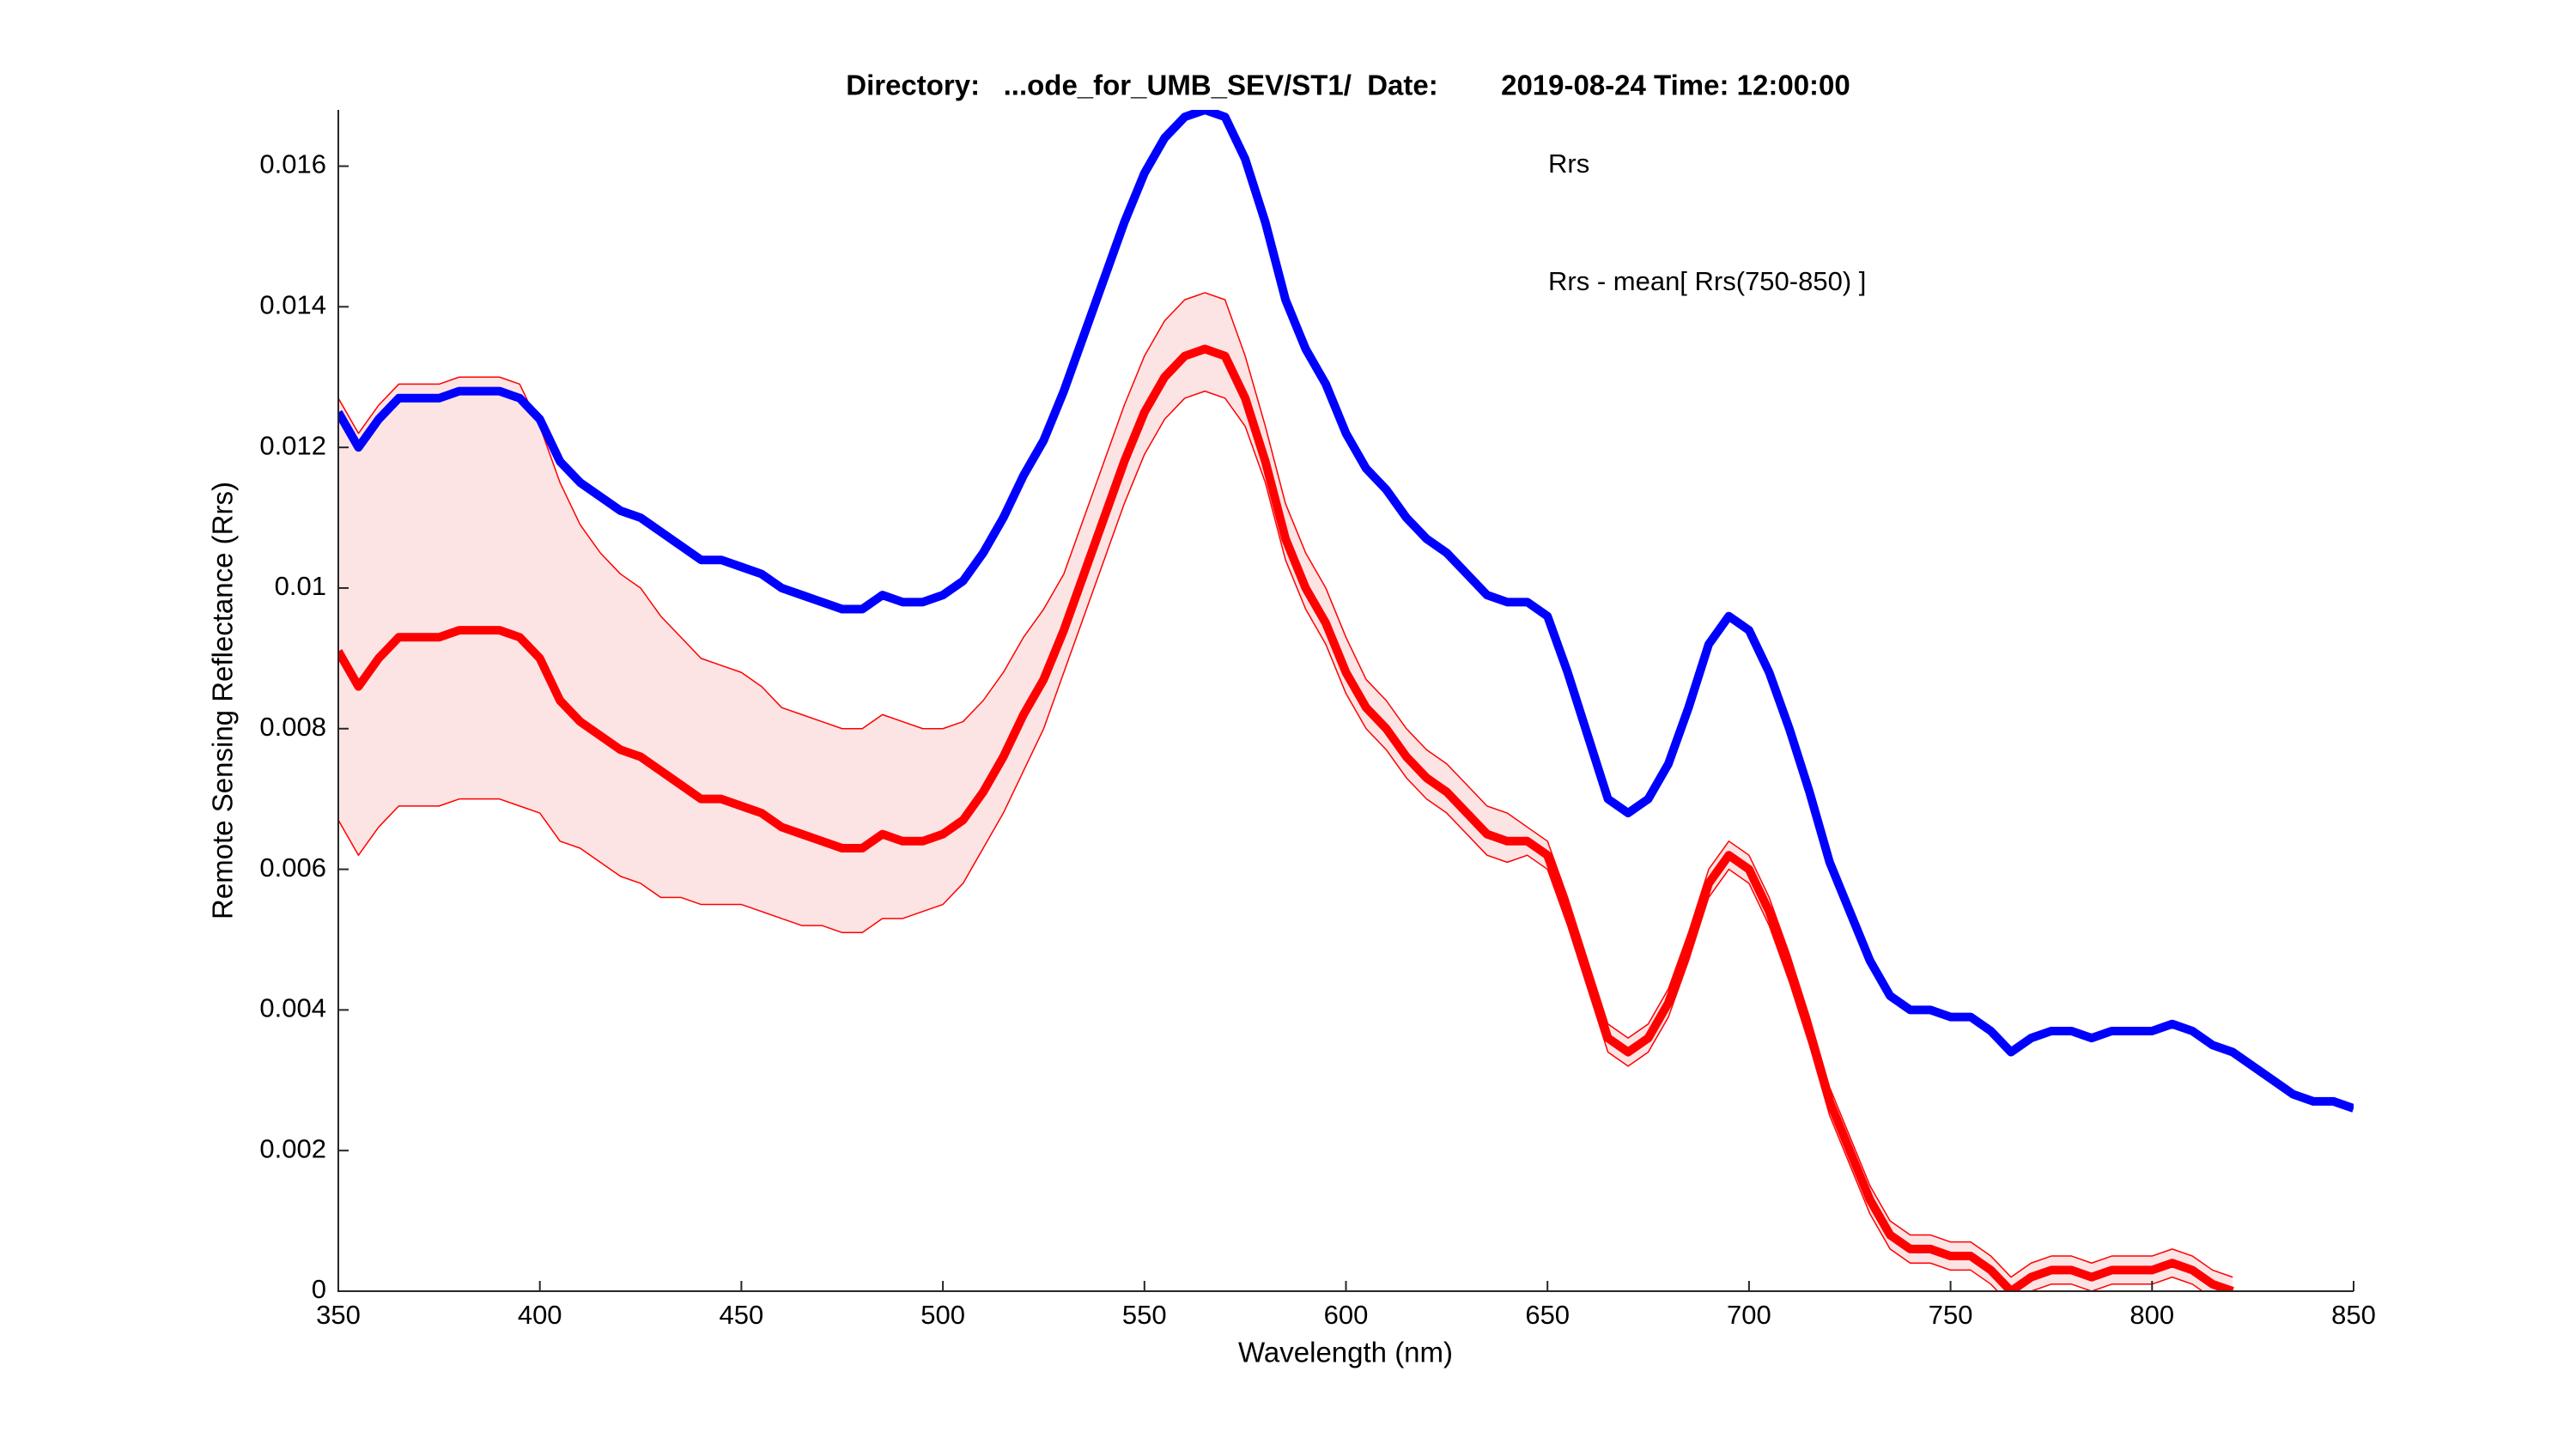 This screenshot has width=2576, height=1438. Describe the element at coordinates (292, 1148) in the screenshot. I see `y-tick-label: 0.002` at that location.